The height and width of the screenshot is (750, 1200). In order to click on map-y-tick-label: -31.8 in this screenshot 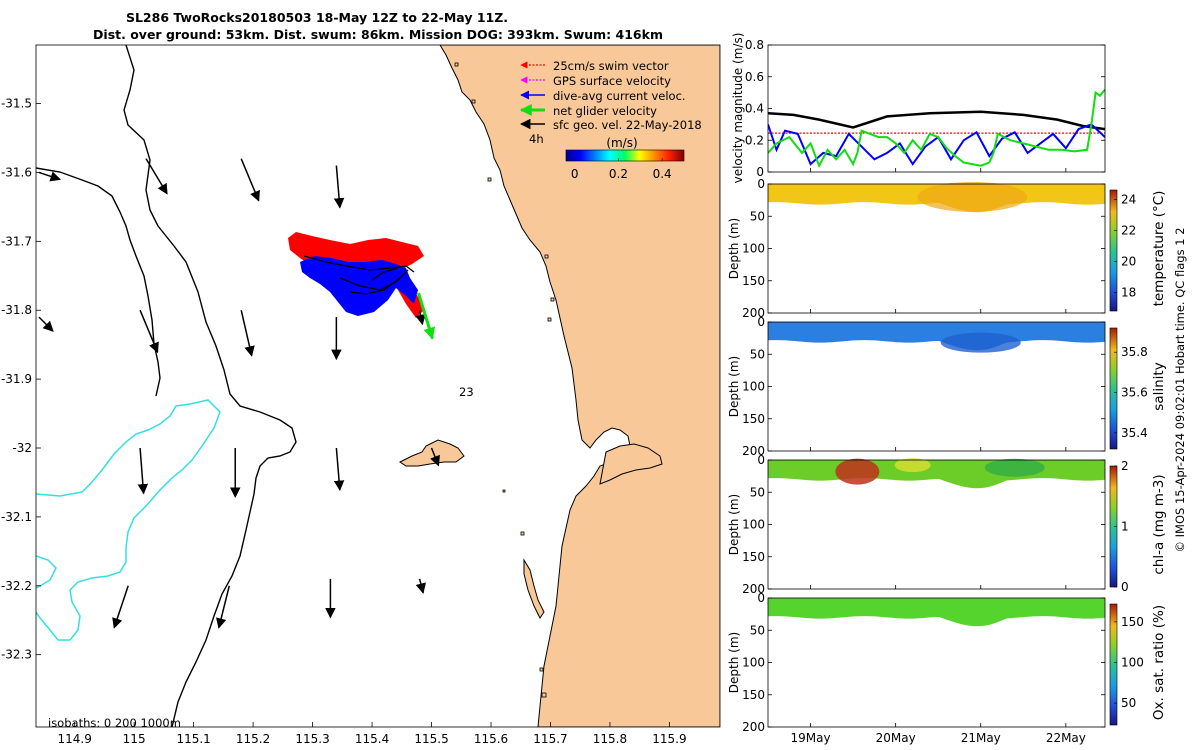, I will do `click(16, 310)`.